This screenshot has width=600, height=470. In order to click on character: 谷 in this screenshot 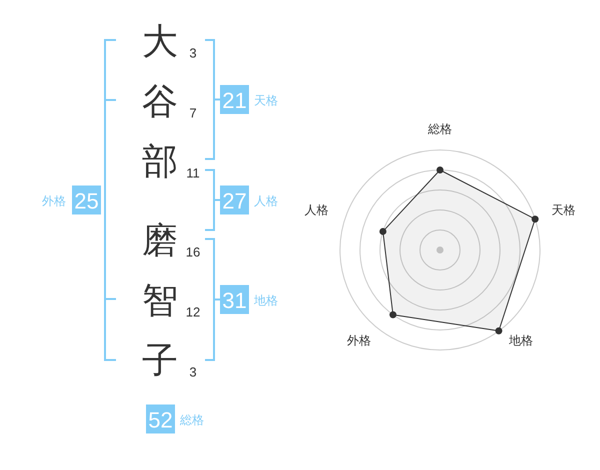, I will do `click(160, 101)`.